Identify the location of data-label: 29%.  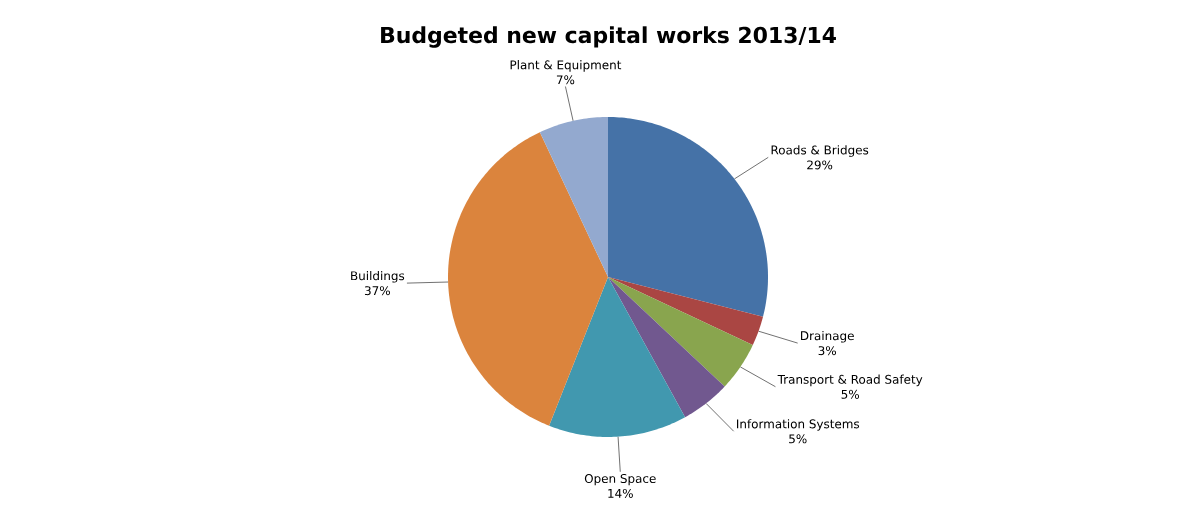
(820, 165).